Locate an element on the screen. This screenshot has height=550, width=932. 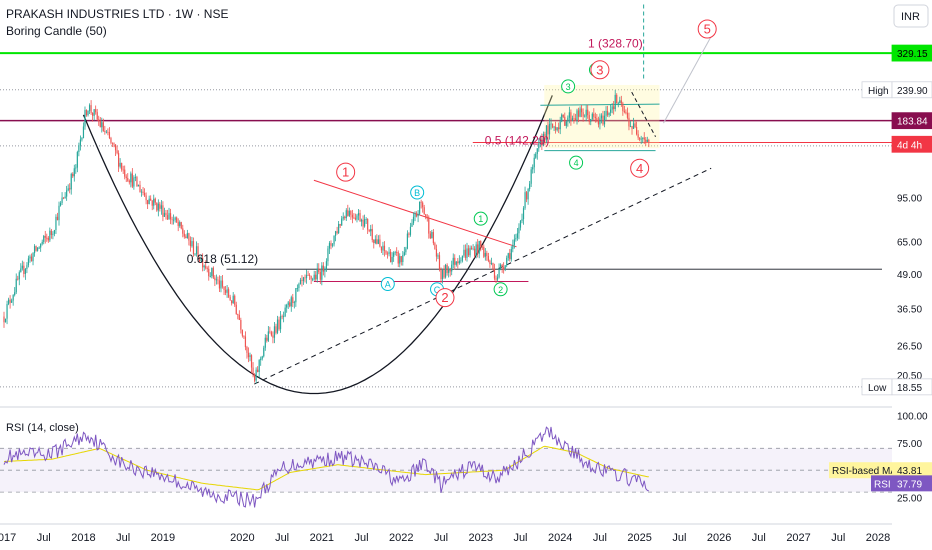
wave-label: 1 is located at coordinates (480, 219).